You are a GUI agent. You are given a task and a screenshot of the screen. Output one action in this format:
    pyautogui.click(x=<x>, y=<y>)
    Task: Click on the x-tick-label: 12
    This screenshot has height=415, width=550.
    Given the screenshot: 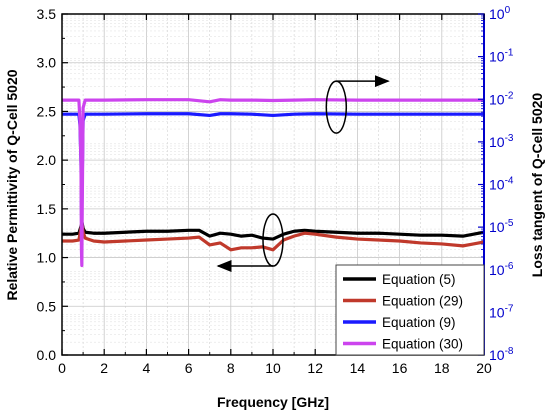 What is the action you would take?
    pyautogui.click(x=315, y=368)
    